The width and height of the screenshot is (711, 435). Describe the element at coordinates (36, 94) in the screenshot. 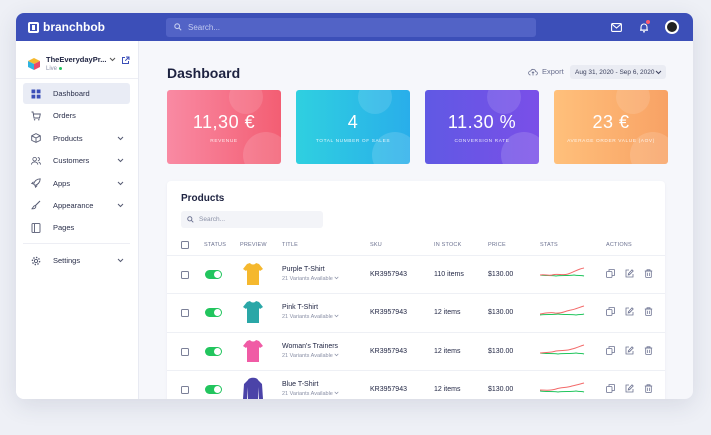

I see `dashboard-grid-icon` at that location.